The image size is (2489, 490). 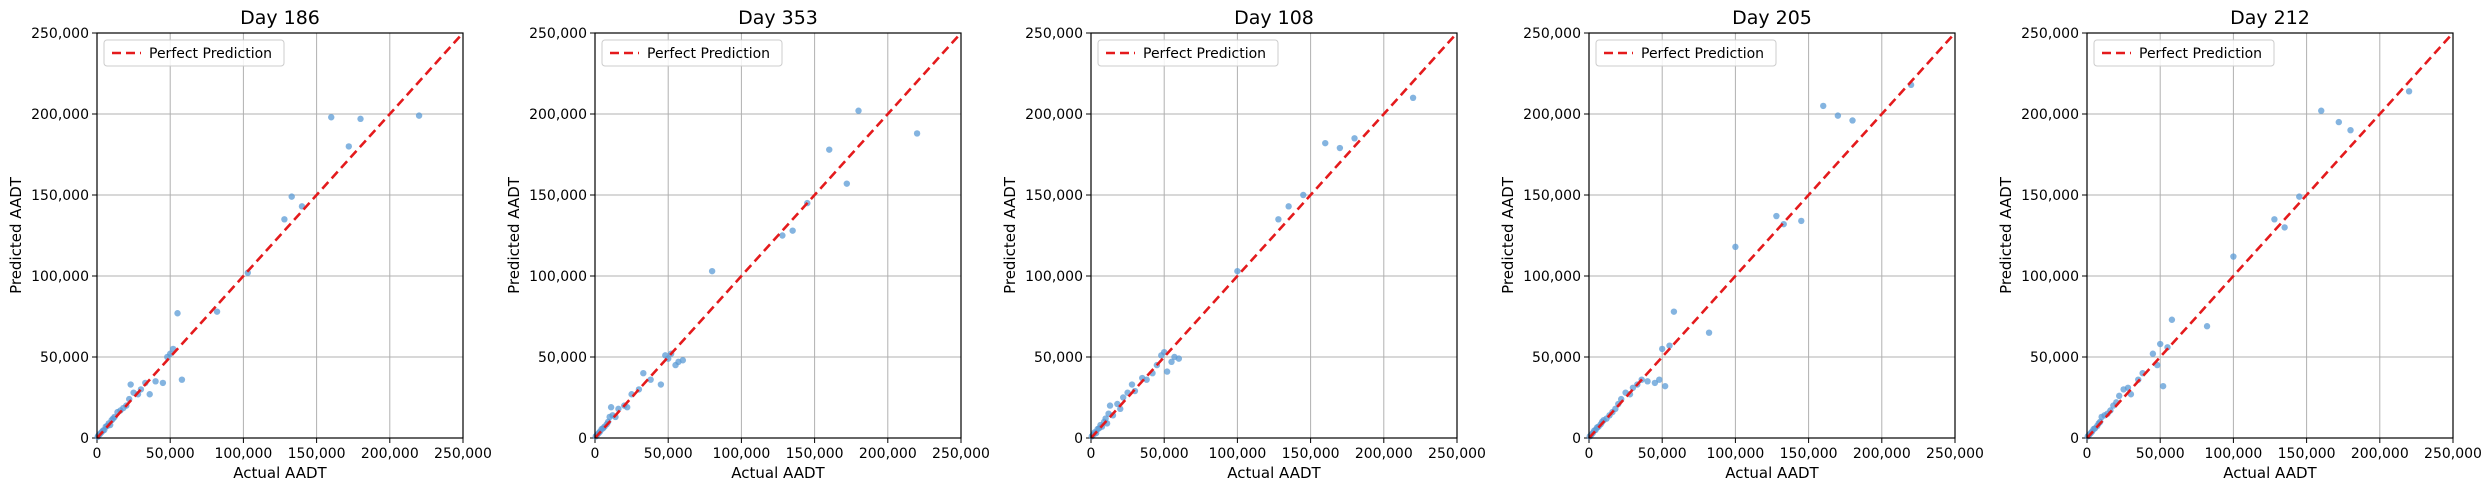 I want to click on chart-title: Day 186, so click(x=280, y=18).